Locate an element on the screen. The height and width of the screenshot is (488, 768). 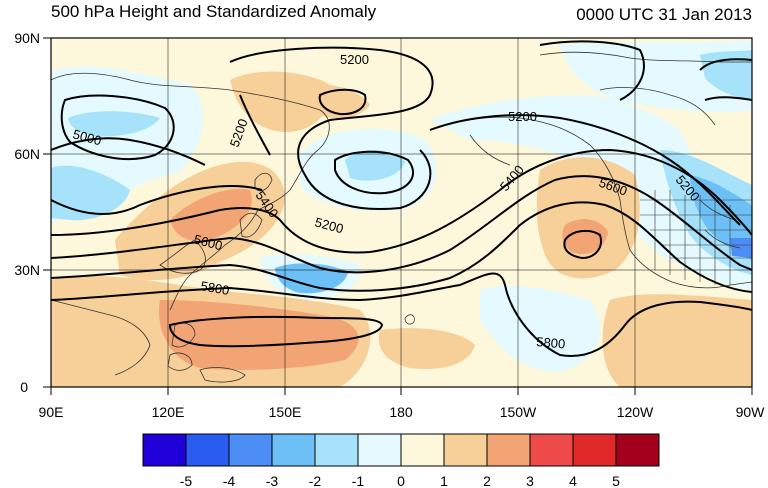
colorbar-label: -3 is located at coordinates (272, 480).